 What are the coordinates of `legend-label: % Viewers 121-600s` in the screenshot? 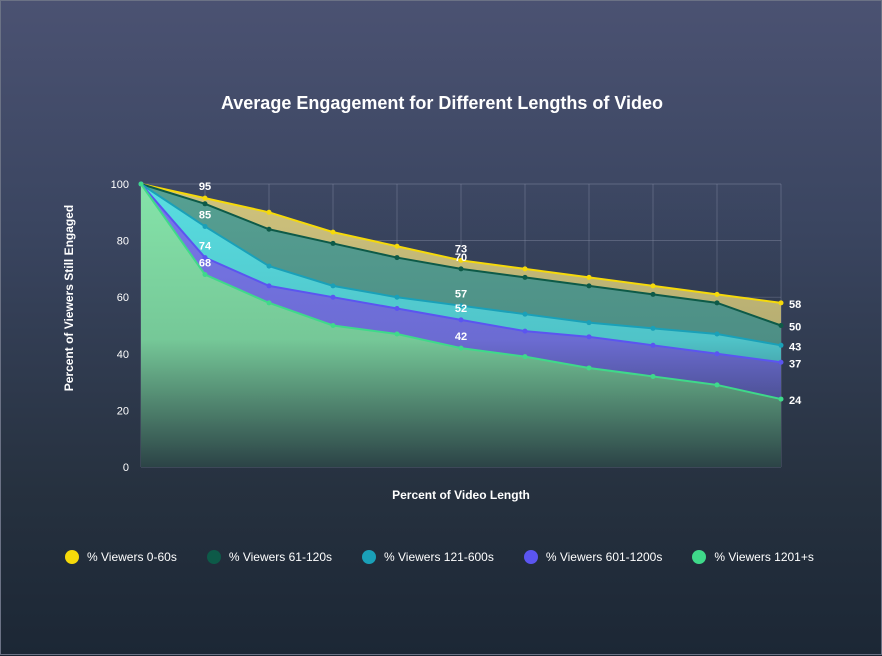 It's located at (439, 557).